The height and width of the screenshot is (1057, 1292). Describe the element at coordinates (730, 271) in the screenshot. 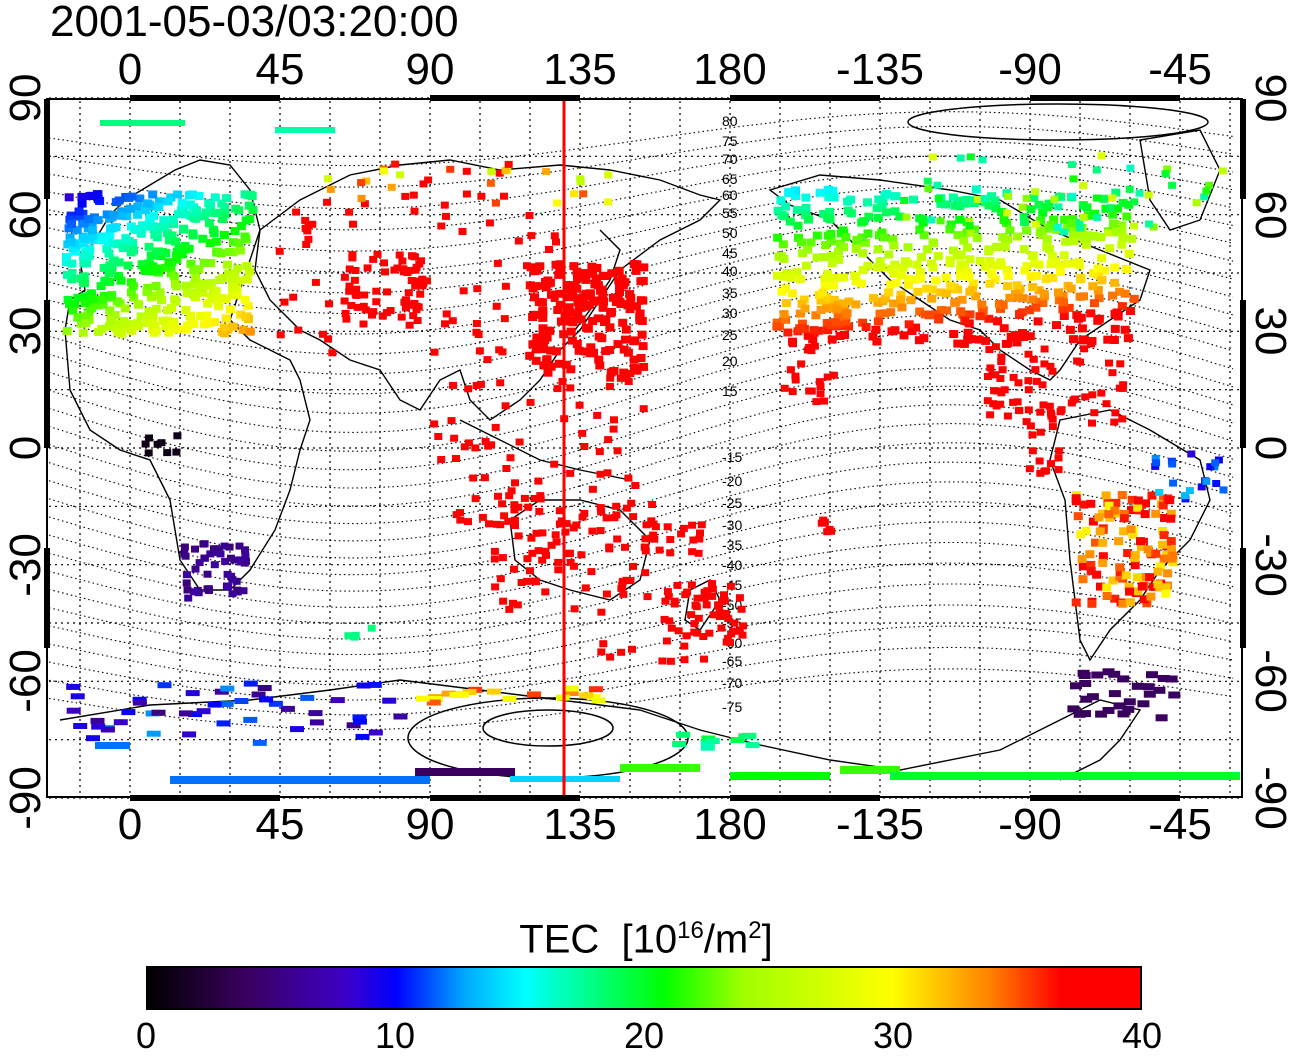

I see `contour-label: 40` at that location.